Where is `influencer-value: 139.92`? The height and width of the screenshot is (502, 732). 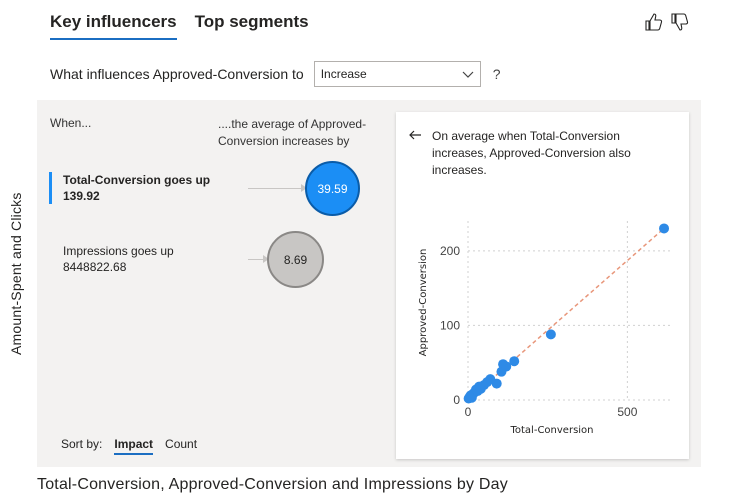 influencer-value: 139.92 is located at coordinates (81, 196).